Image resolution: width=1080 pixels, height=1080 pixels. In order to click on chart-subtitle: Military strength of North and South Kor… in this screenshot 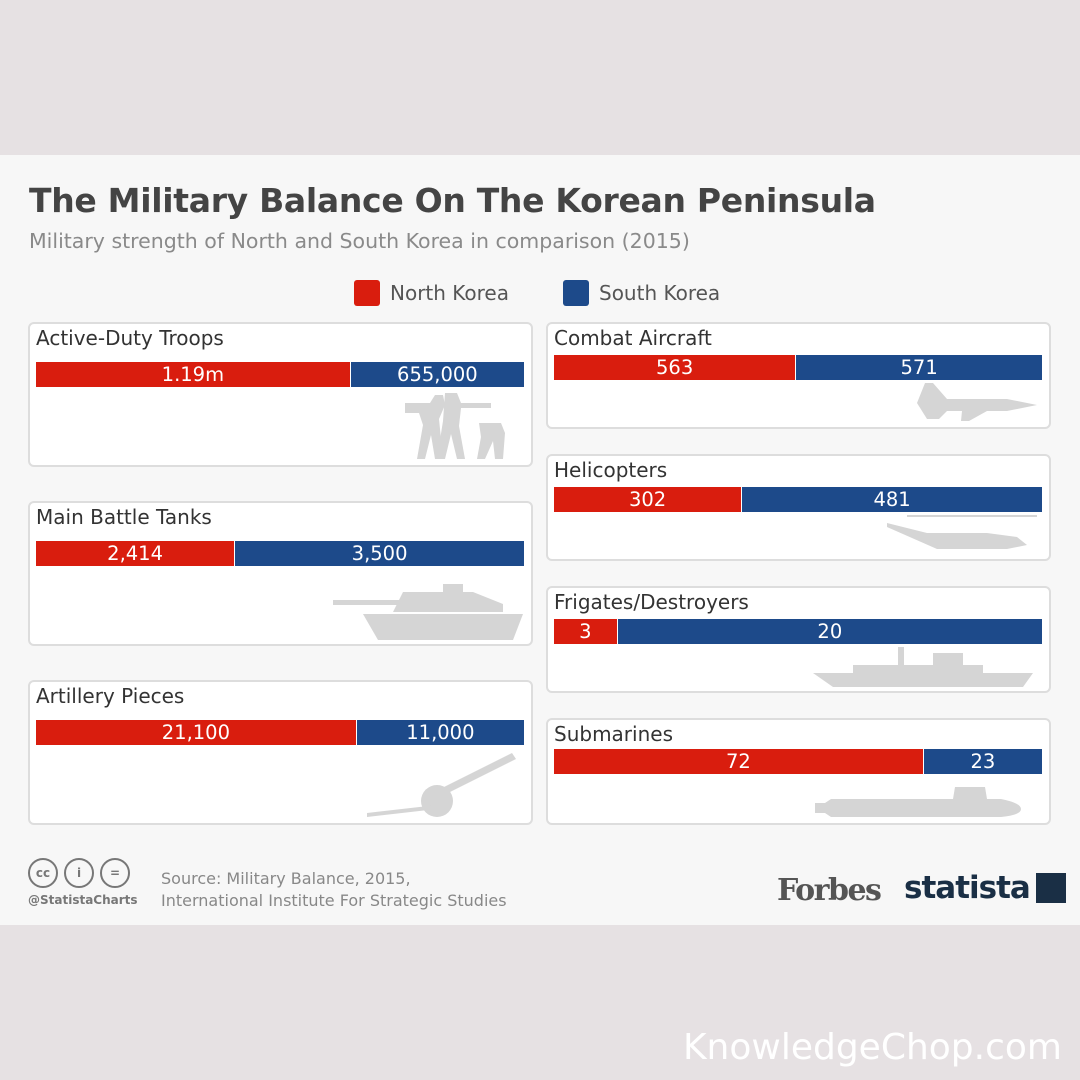, I will do `click(359, 241)`.